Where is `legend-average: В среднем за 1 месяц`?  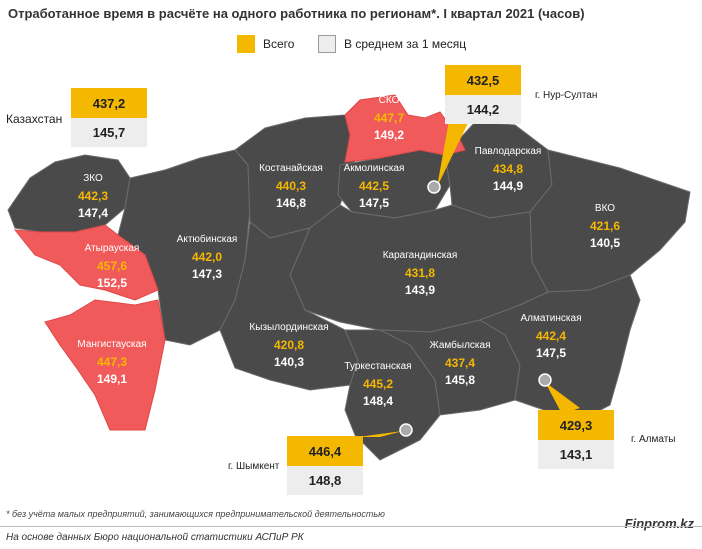
legend-average: В среднем за 1 месяц is located at coordinates (392, 44).